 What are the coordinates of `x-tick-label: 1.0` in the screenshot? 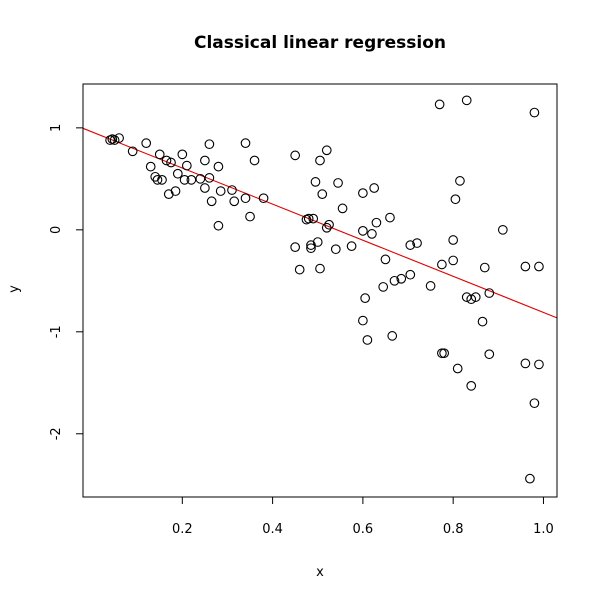 It's located at (543, 529).